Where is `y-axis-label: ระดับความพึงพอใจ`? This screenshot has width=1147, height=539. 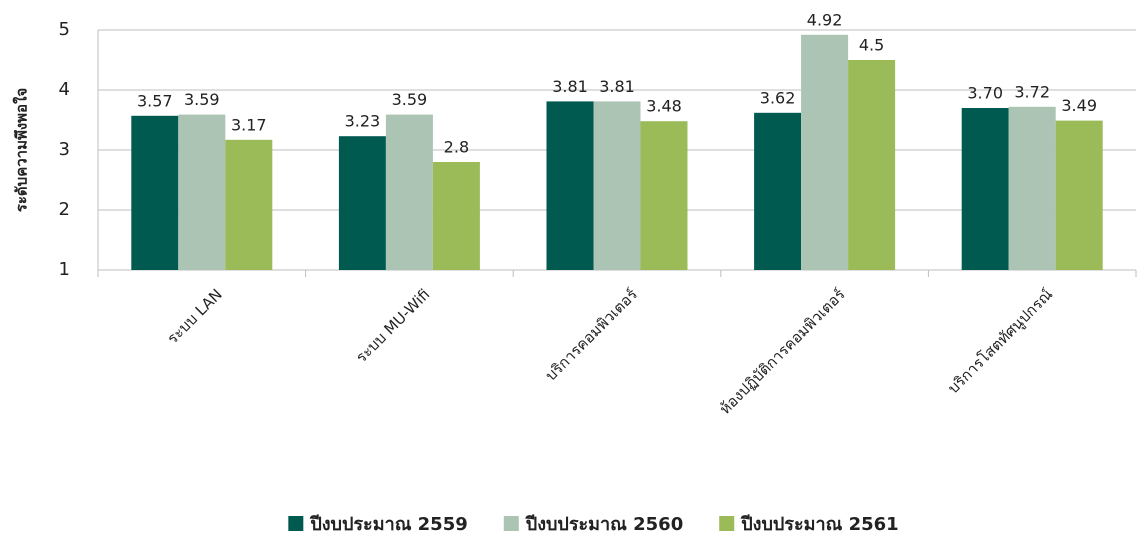
y-axis-label: ระดับความพึงพอใจ is located at coordinates (22, 150).